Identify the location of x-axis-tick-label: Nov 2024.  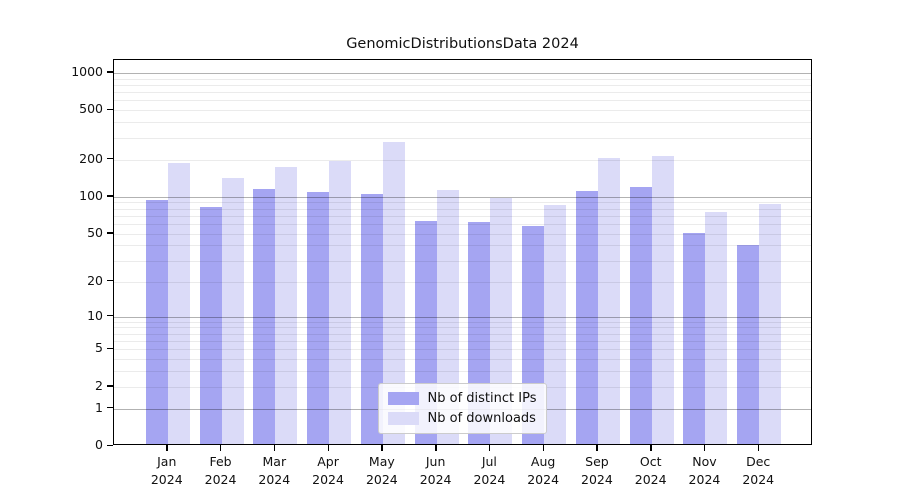
(704, 471).